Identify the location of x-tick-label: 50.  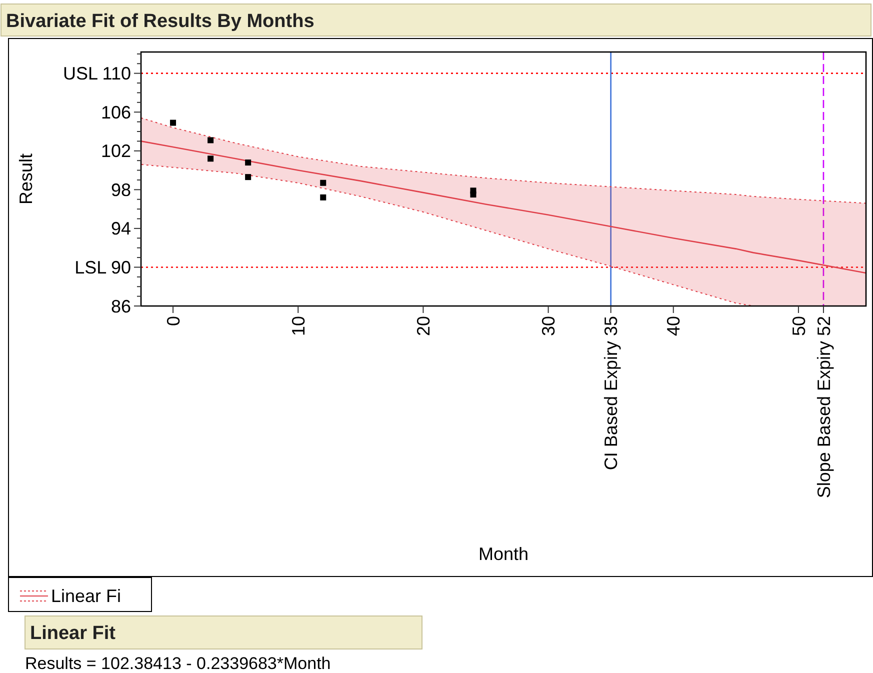
(798, 326).